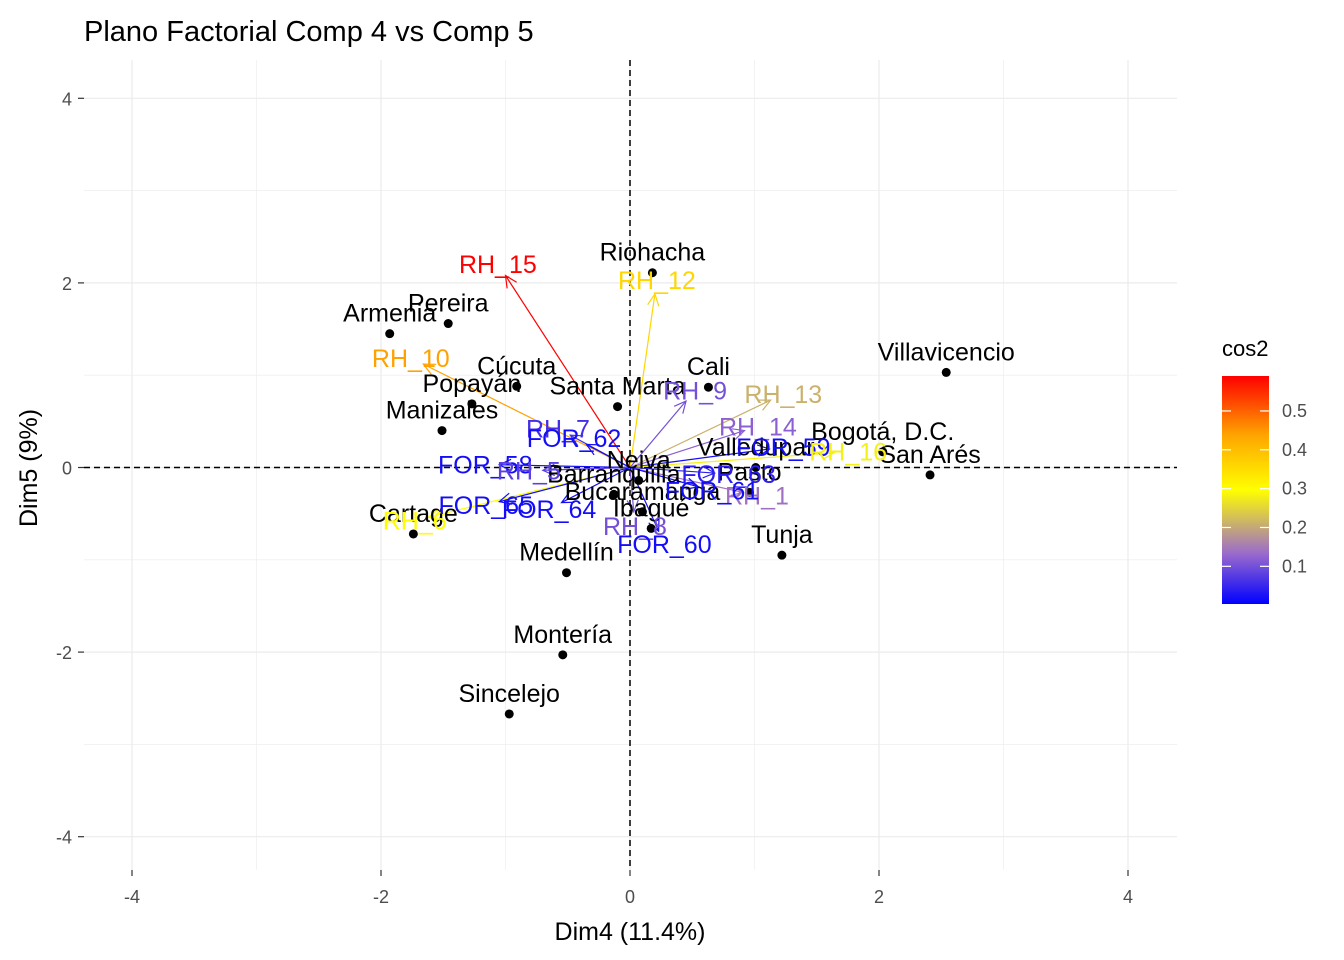  I want to click on variable-label: RH_7, so click(558, 430).